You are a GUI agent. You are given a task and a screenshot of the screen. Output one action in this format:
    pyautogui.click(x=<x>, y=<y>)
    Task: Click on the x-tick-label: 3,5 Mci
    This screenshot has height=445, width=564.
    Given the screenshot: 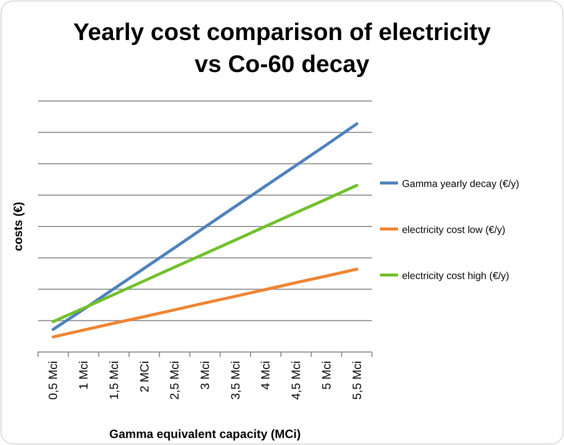 What is the action you would take?
    pyautogui.click(x=235, y=380)
    